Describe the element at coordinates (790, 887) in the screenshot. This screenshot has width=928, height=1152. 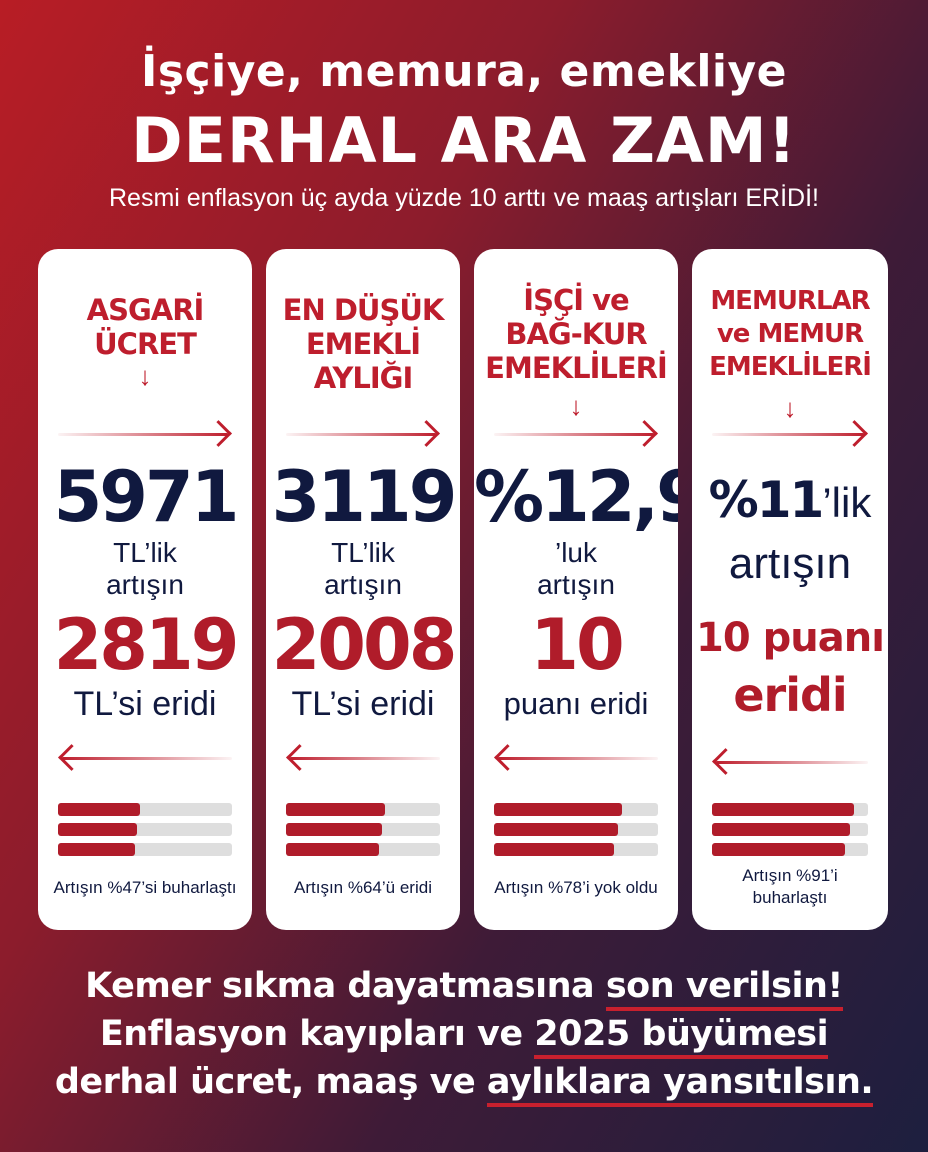
I see `card-caption: Artışın %91’i buharlaştı` at that location.